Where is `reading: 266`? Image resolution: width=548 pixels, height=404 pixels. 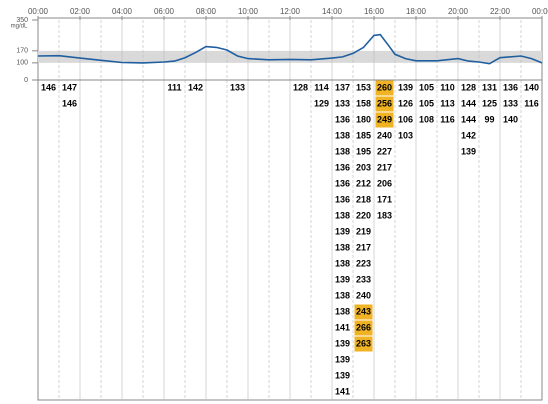 reading: 266 is located at coordinates (363, 327).